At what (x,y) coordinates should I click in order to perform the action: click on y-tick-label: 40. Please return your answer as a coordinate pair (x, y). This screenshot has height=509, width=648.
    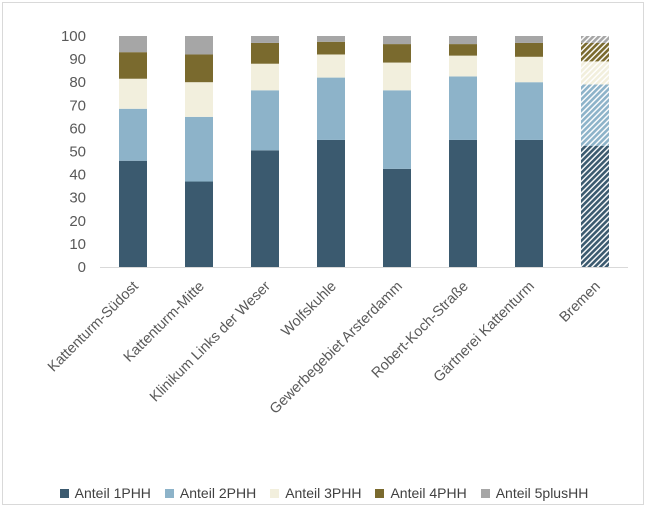
    Looking at the image, I should click on (77, 175).